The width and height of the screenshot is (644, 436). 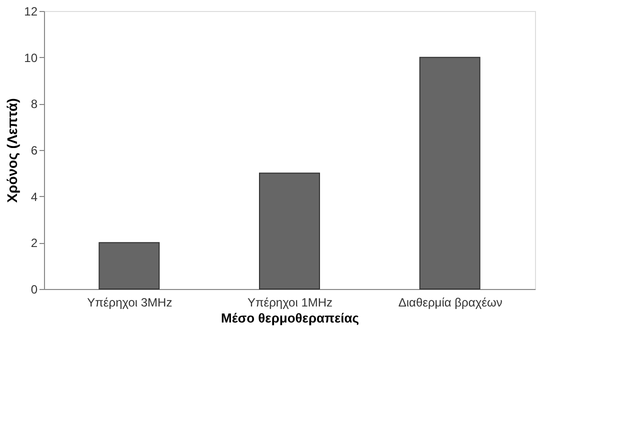 What do you see at coordinates (290, 303) in the screenshot?
I see `x-tick-label: Υπέρηχοι 1MHz` at bounding box center [290, 303].